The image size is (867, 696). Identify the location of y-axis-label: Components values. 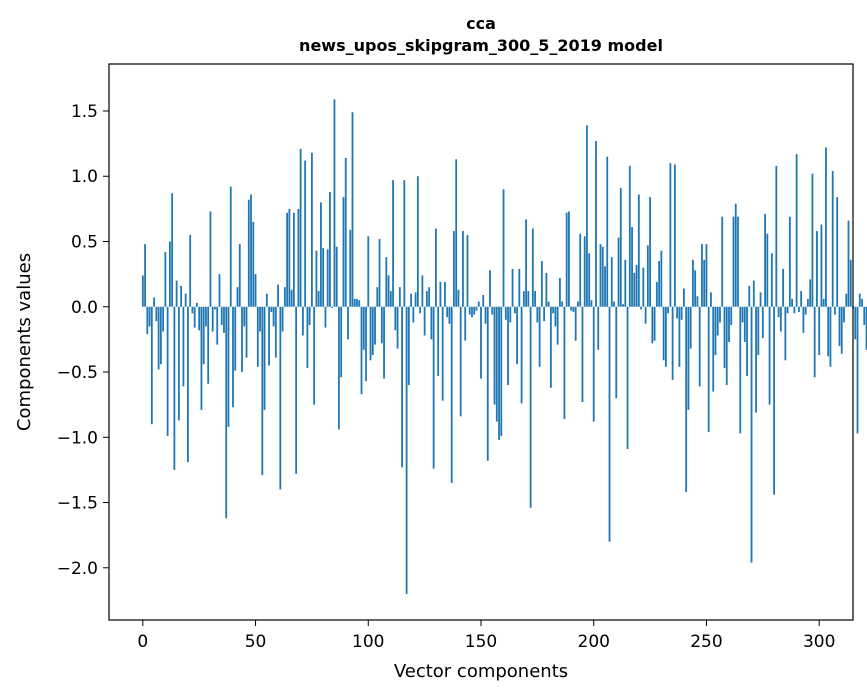
(24, 342).